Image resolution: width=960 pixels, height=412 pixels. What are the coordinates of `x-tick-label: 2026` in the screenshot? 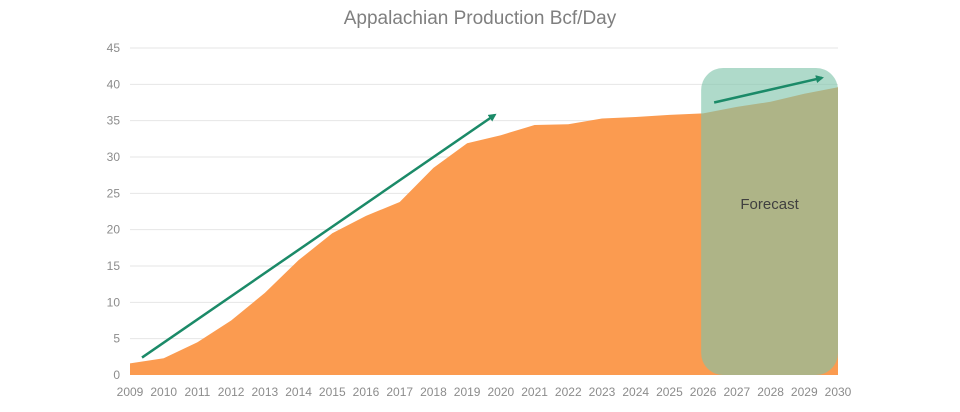 It's located at (703, 392).